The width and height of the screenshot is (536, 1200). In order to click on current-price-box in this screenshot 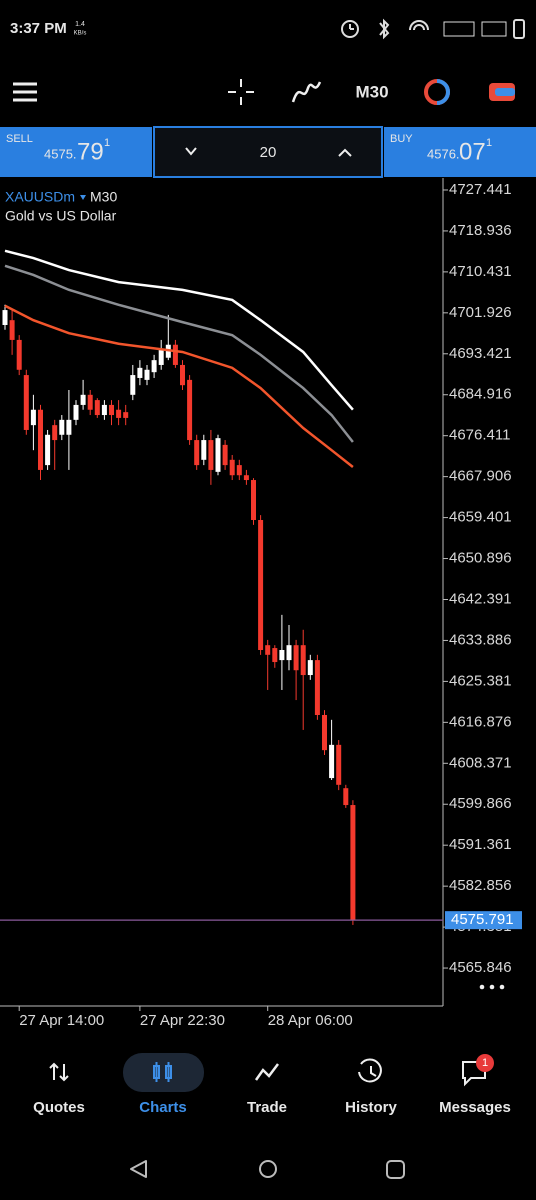, I will do `click(483, 920)`.